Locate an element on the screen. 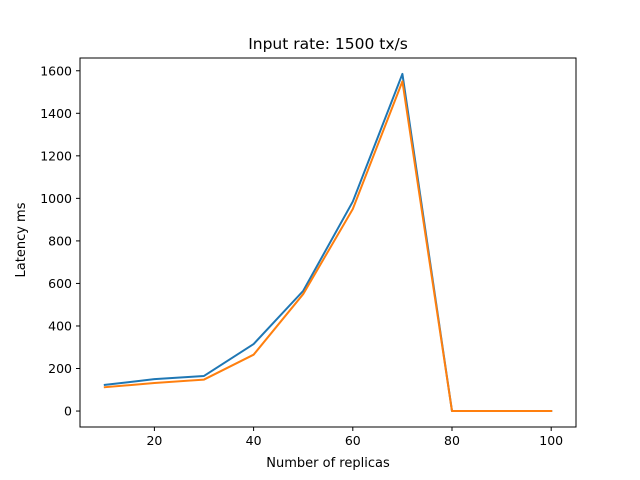 The image size is (640, 480). y-tick-label-1400: 1400 is located at coordinates (56, 113).